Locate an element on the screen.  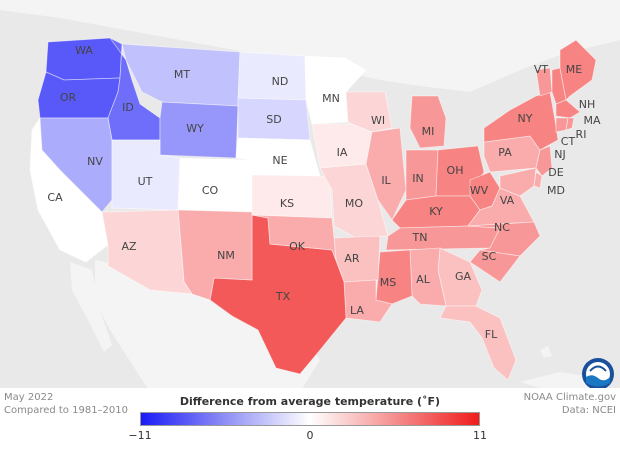
state-label-ks: KS is located at coordinates (287, 203).